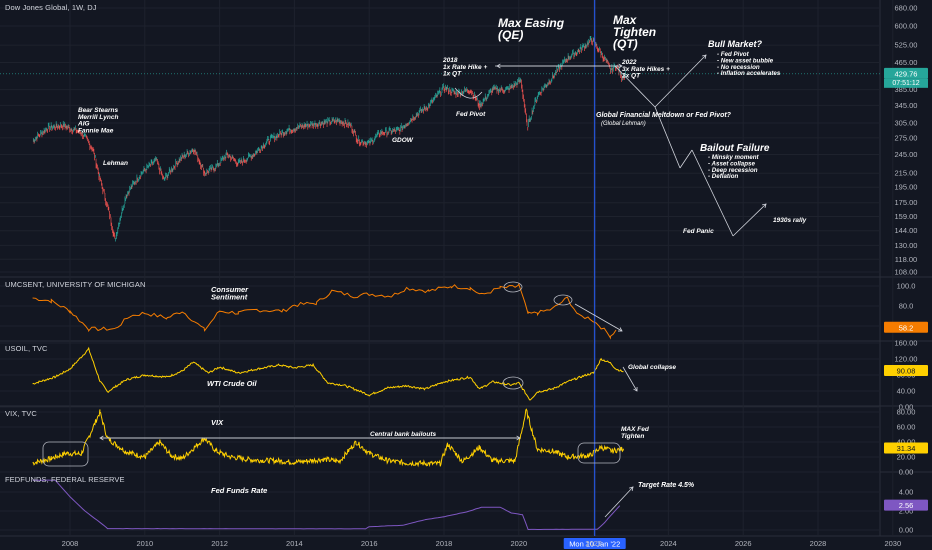  I want to click on cursor-date-box, so click(594, 543).